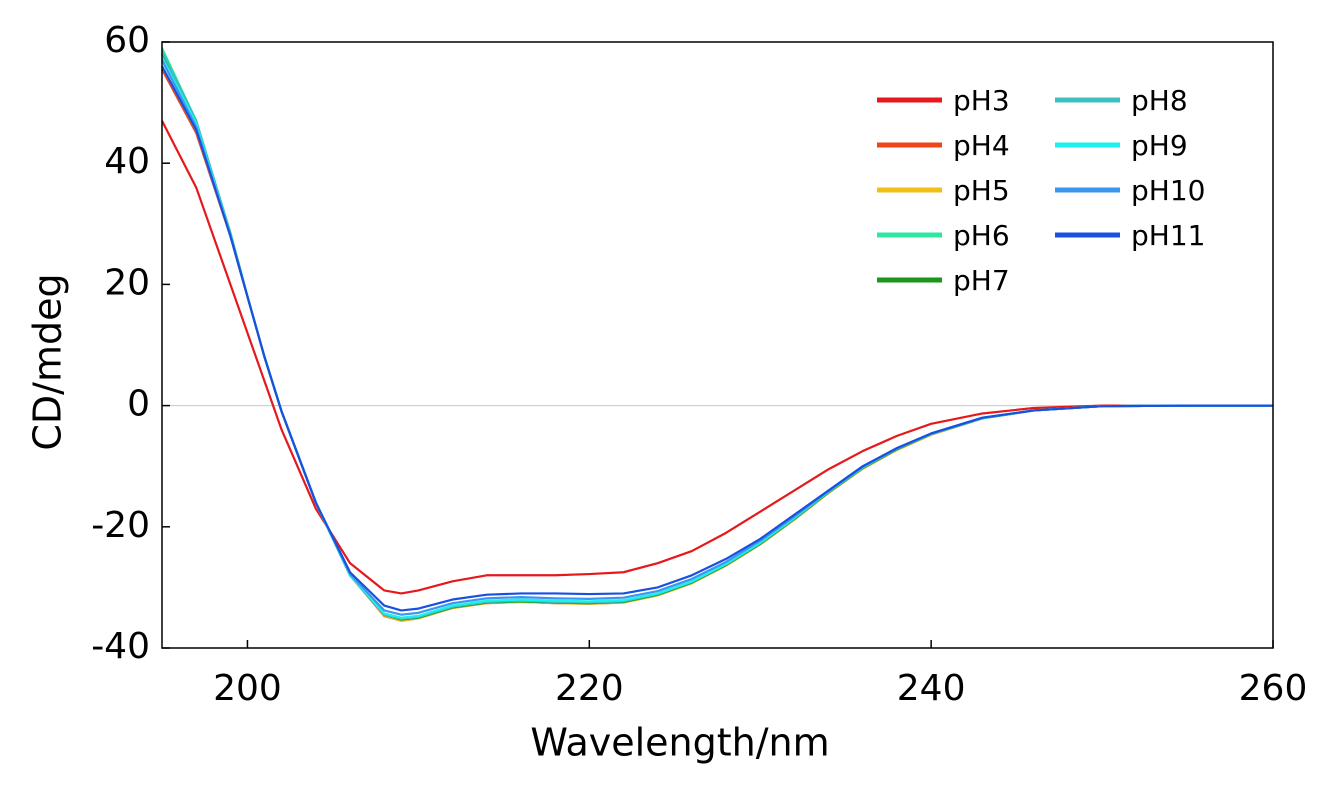 The height and width of the screenshot is (802, 1340). Describe the element at coordinates (1168, 190) in the screenshot. I see `legend-label: pH10` at that location.